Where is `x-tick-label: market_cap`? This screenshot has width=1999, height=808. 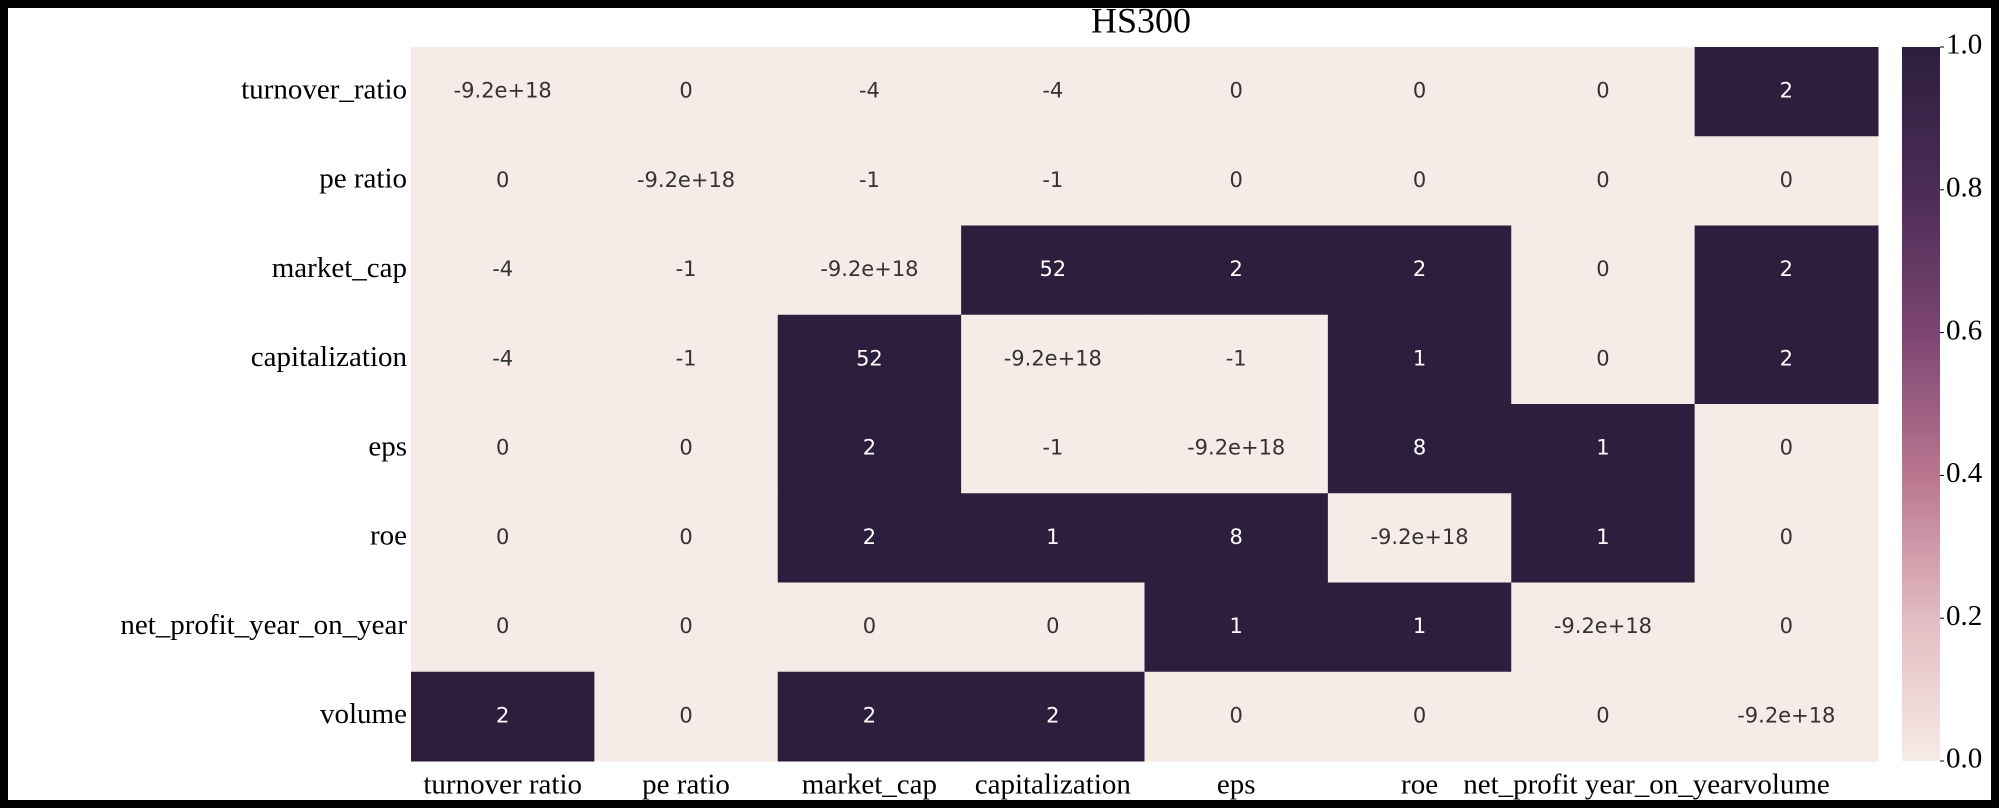
x-tick-label: market_cap is located at coordinates (869, 785).